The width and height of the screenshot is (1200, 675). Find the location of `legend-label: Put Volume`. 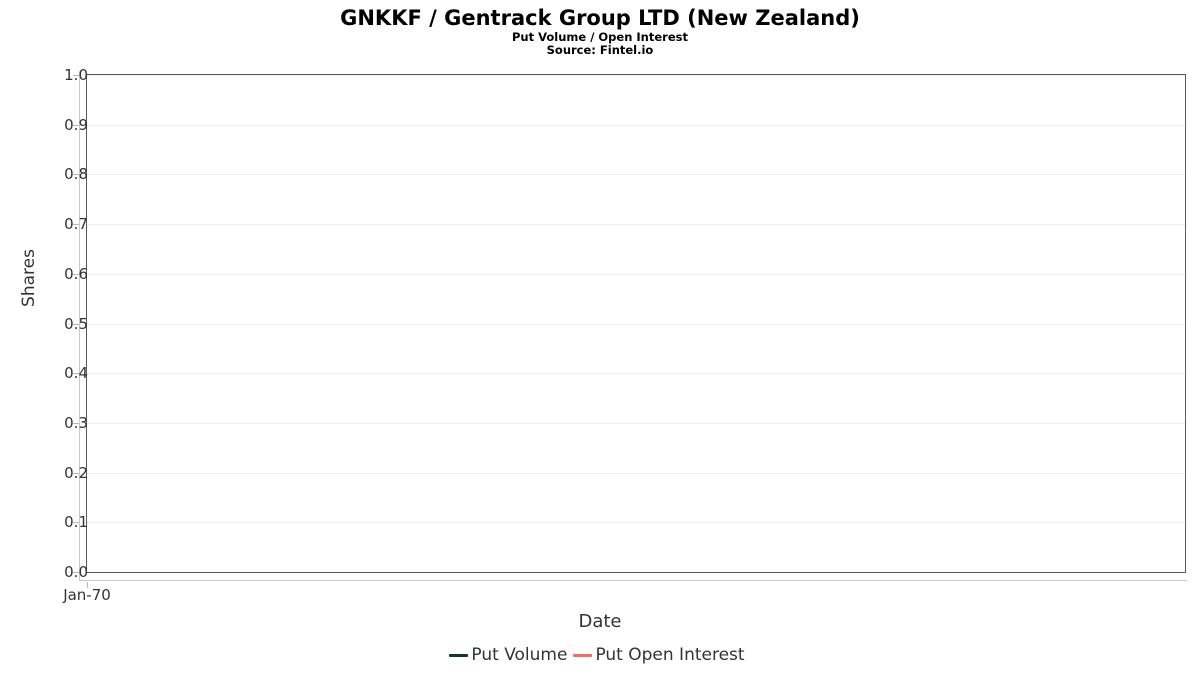

legend-label: Put Volume is located at coordinates (519, 655).